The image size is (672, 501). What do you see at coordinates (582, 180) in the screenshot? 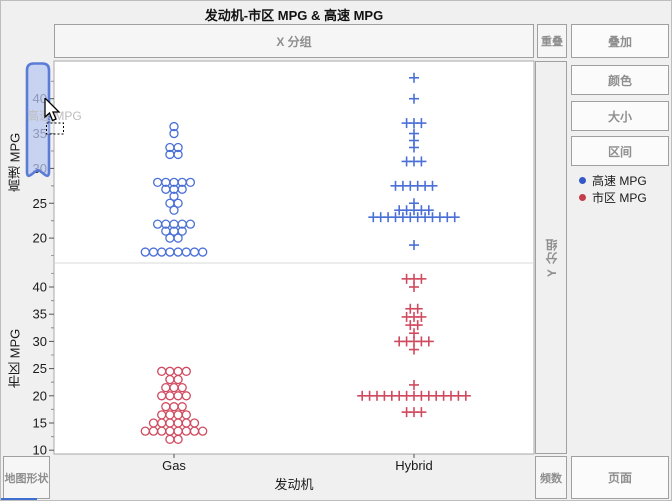
I see `legend-dot-highway-icon` at bounding box center [582, 180].